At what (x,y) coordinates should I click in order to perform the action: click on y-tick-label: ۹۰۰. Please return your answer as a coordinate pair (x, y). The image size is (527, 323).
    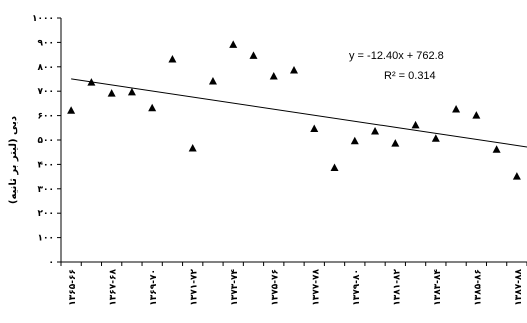
    Looking at the image, I should click on (46, 43).